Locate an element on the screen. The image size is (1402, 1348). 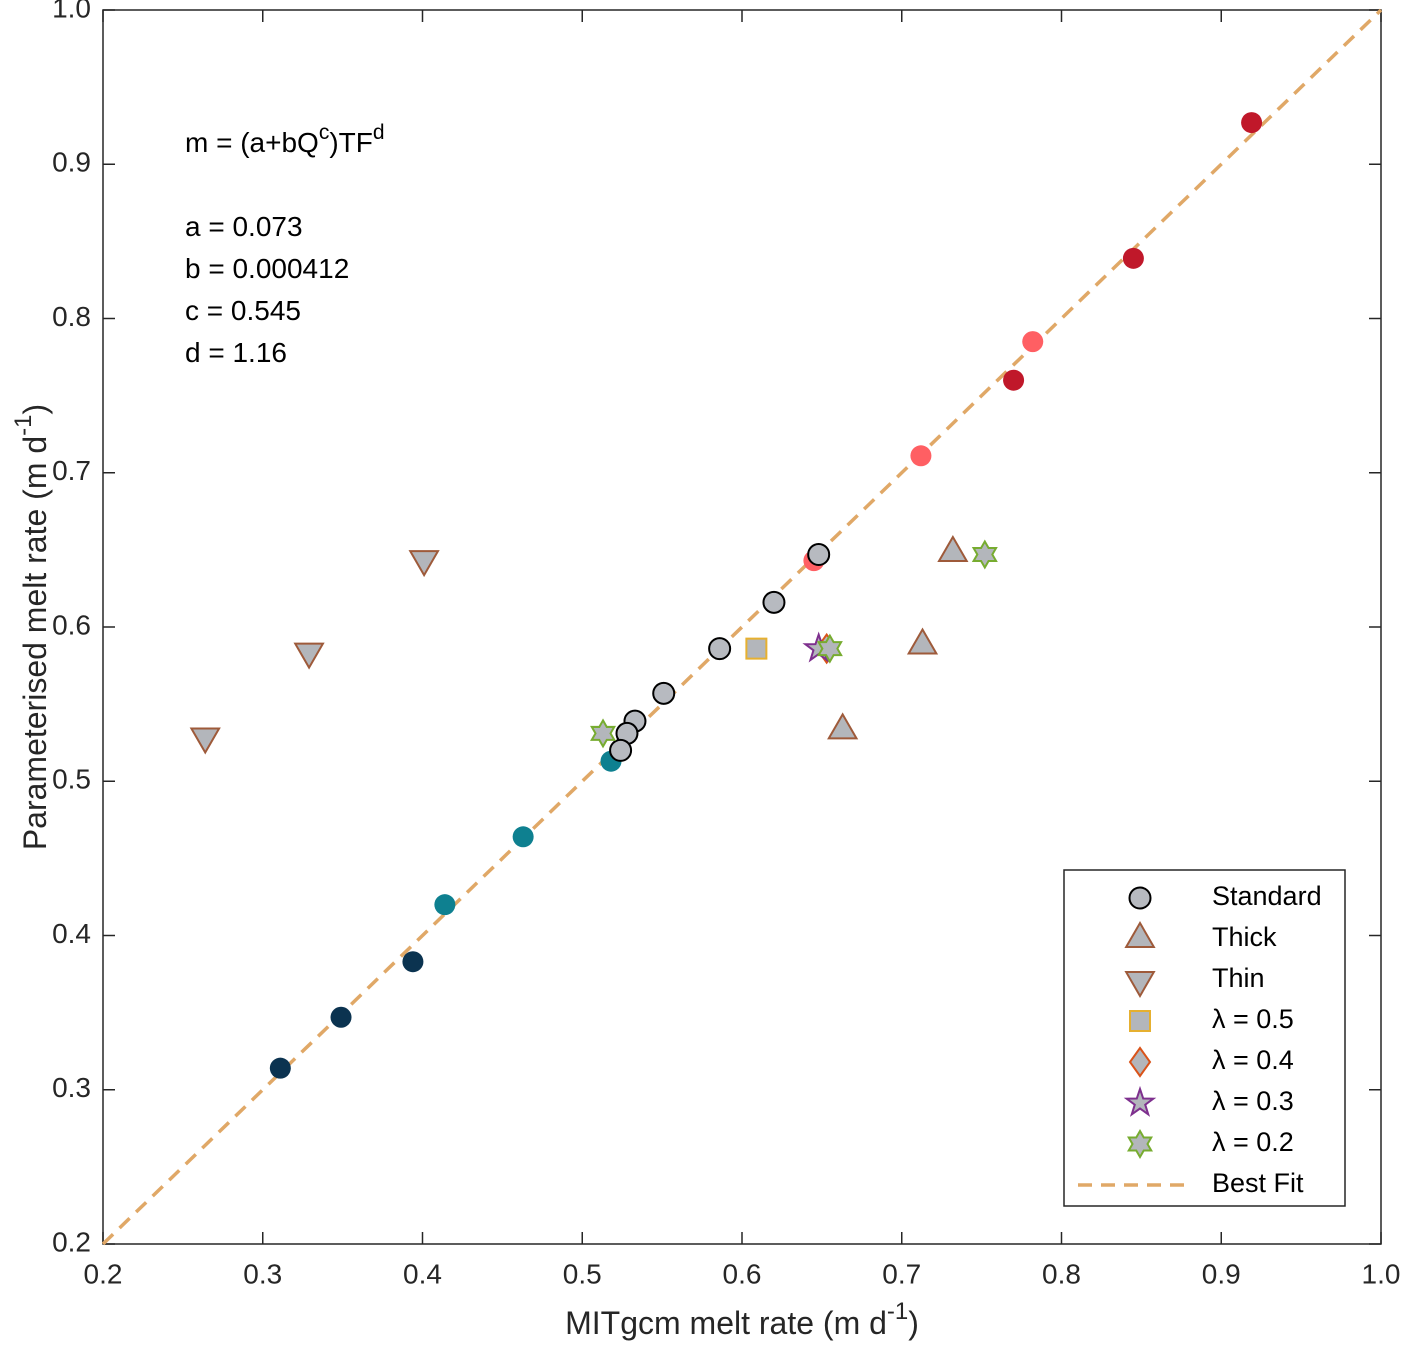
annotation: m = (a+bQc)TFd is located at coordinates (285, 139).